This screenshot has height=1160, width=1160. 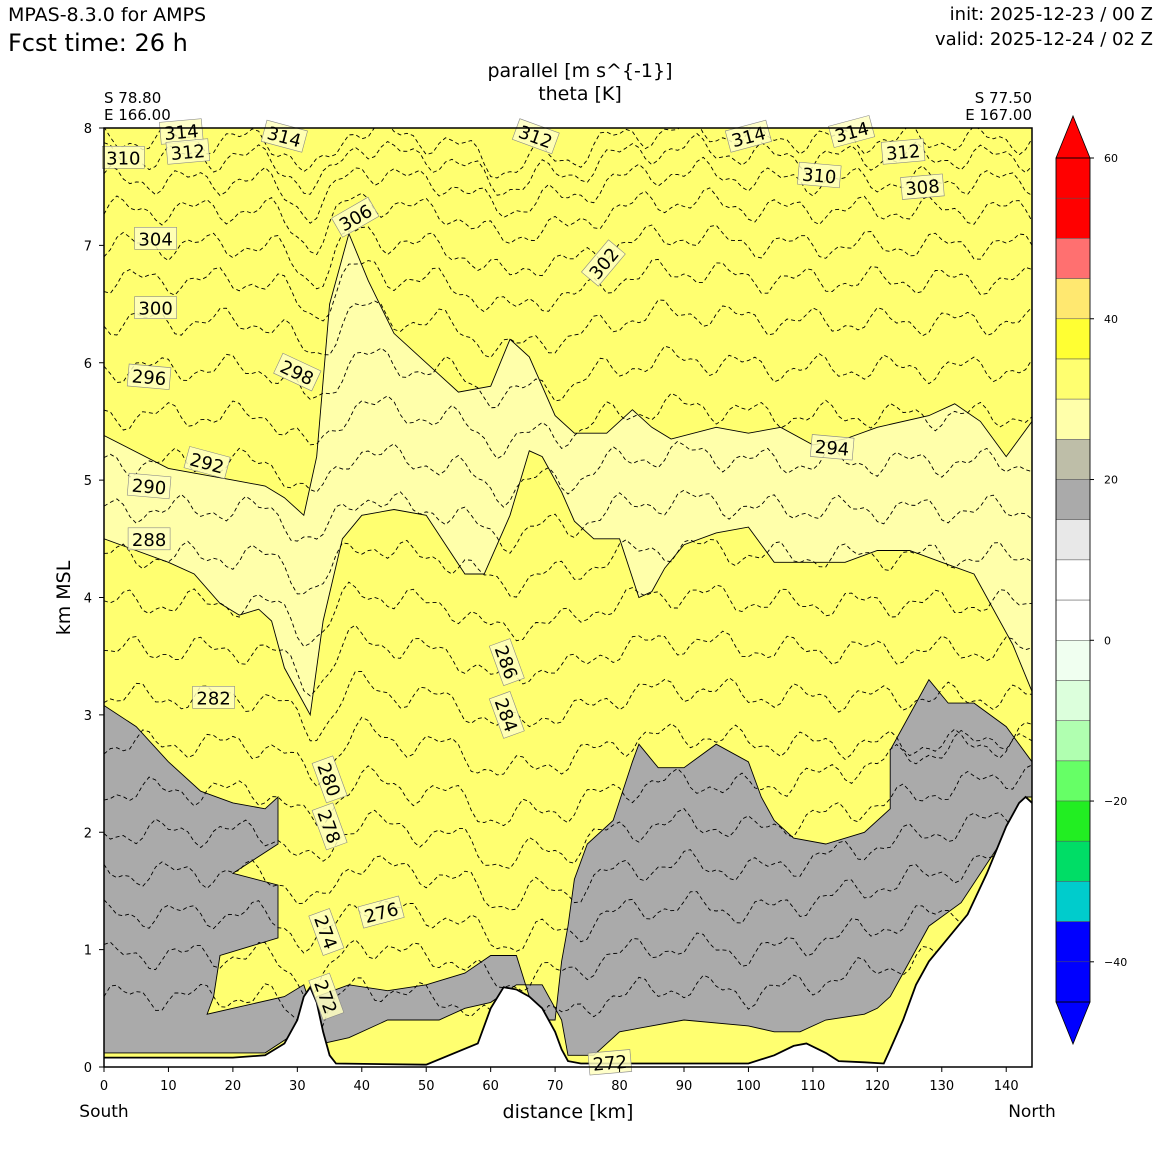 What do you see at coordinates (1032, 1112) in the screenshot?
I see `right-direction-label: North` at bounding box center [1032, 1112].